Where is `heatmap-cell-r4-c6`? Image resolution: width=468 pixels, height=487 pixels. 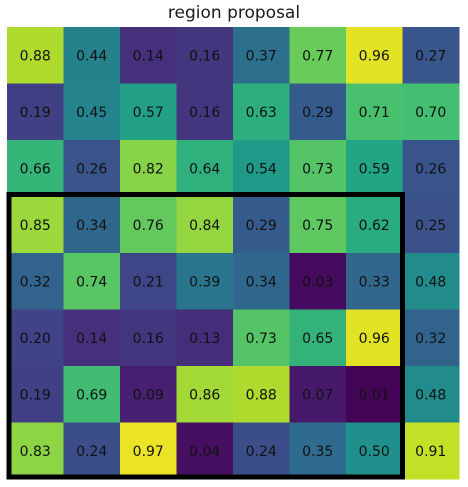 heatmap-cell-r4-c6 is located at coordinates (374, 281).